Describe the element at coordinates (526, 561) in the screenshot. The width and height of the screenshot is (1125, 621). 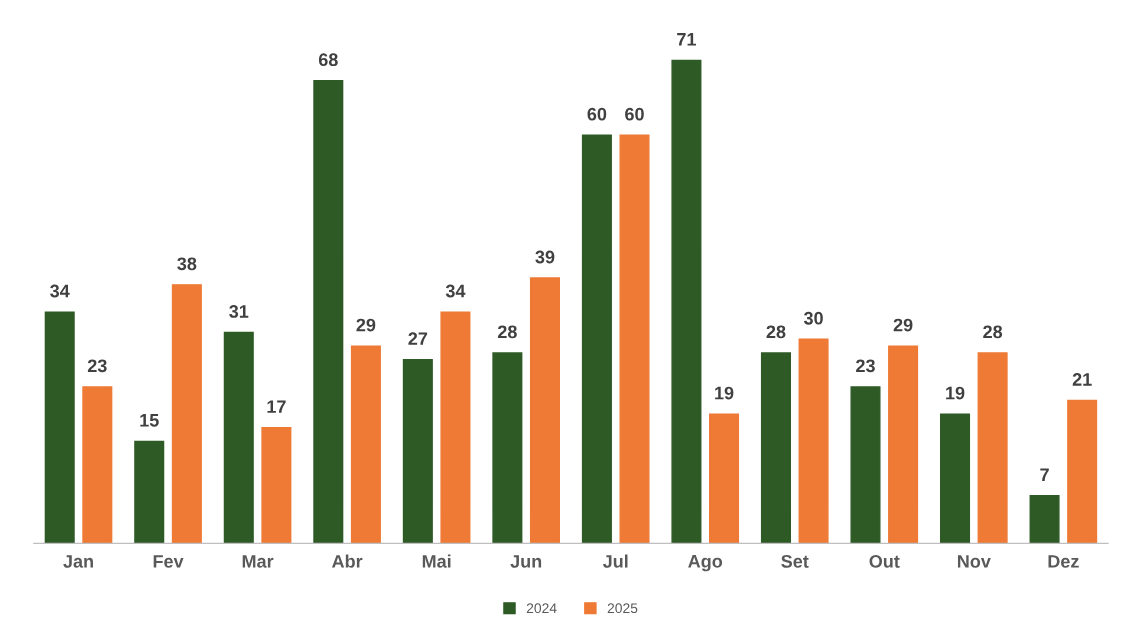
I see `x-tick-label: Jun` at that location.